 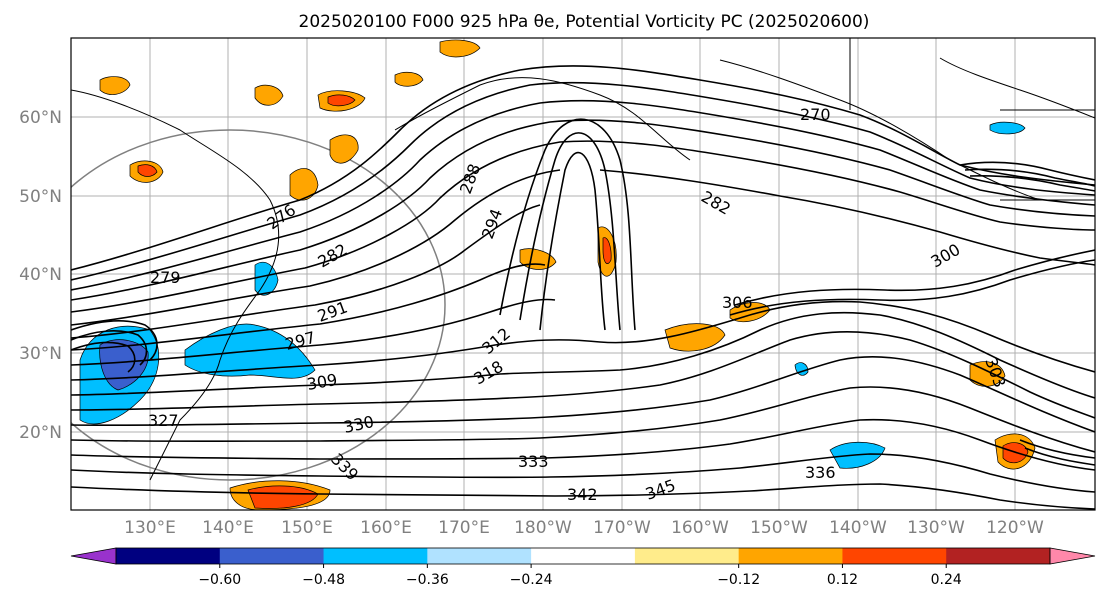 I want to click on colorbar-tick-label: −0.36, so click(x=427, y=580).